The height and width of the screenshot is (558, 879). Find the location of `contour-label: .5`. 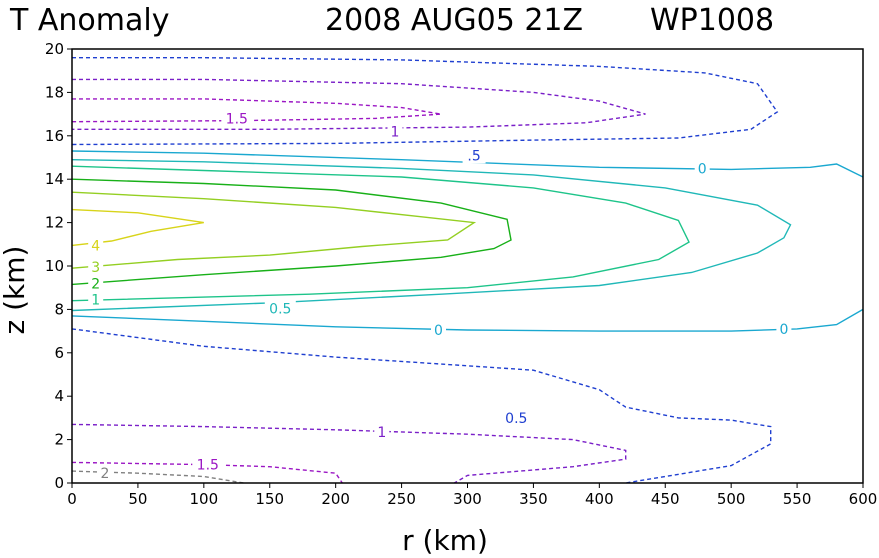

contour-label: .5 is located at coordinates (473, 156).